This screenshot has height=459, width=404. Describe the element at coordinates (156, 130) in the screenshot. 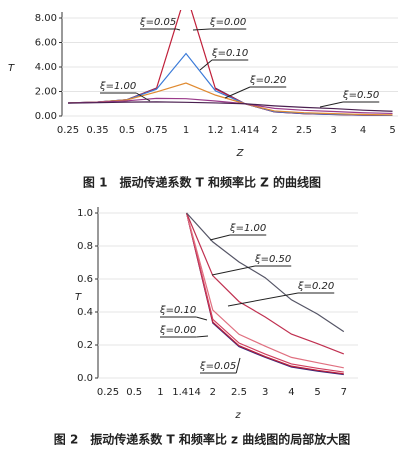

I see `x-tick-label: 0.75` at that location.